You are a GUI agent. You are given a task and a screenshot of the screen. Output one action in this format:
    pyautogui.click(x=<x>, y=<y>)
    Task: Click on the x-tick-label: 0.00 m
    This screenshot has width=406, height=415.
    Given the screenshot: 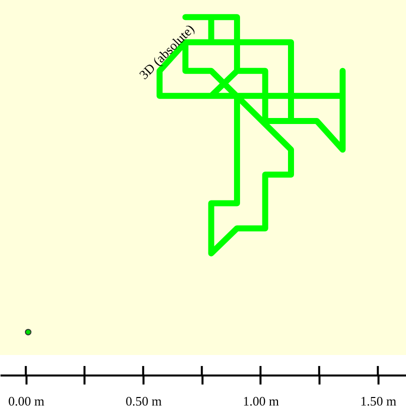 What is the action you would take?
    pyautogui.click(x=26, y=401)
    